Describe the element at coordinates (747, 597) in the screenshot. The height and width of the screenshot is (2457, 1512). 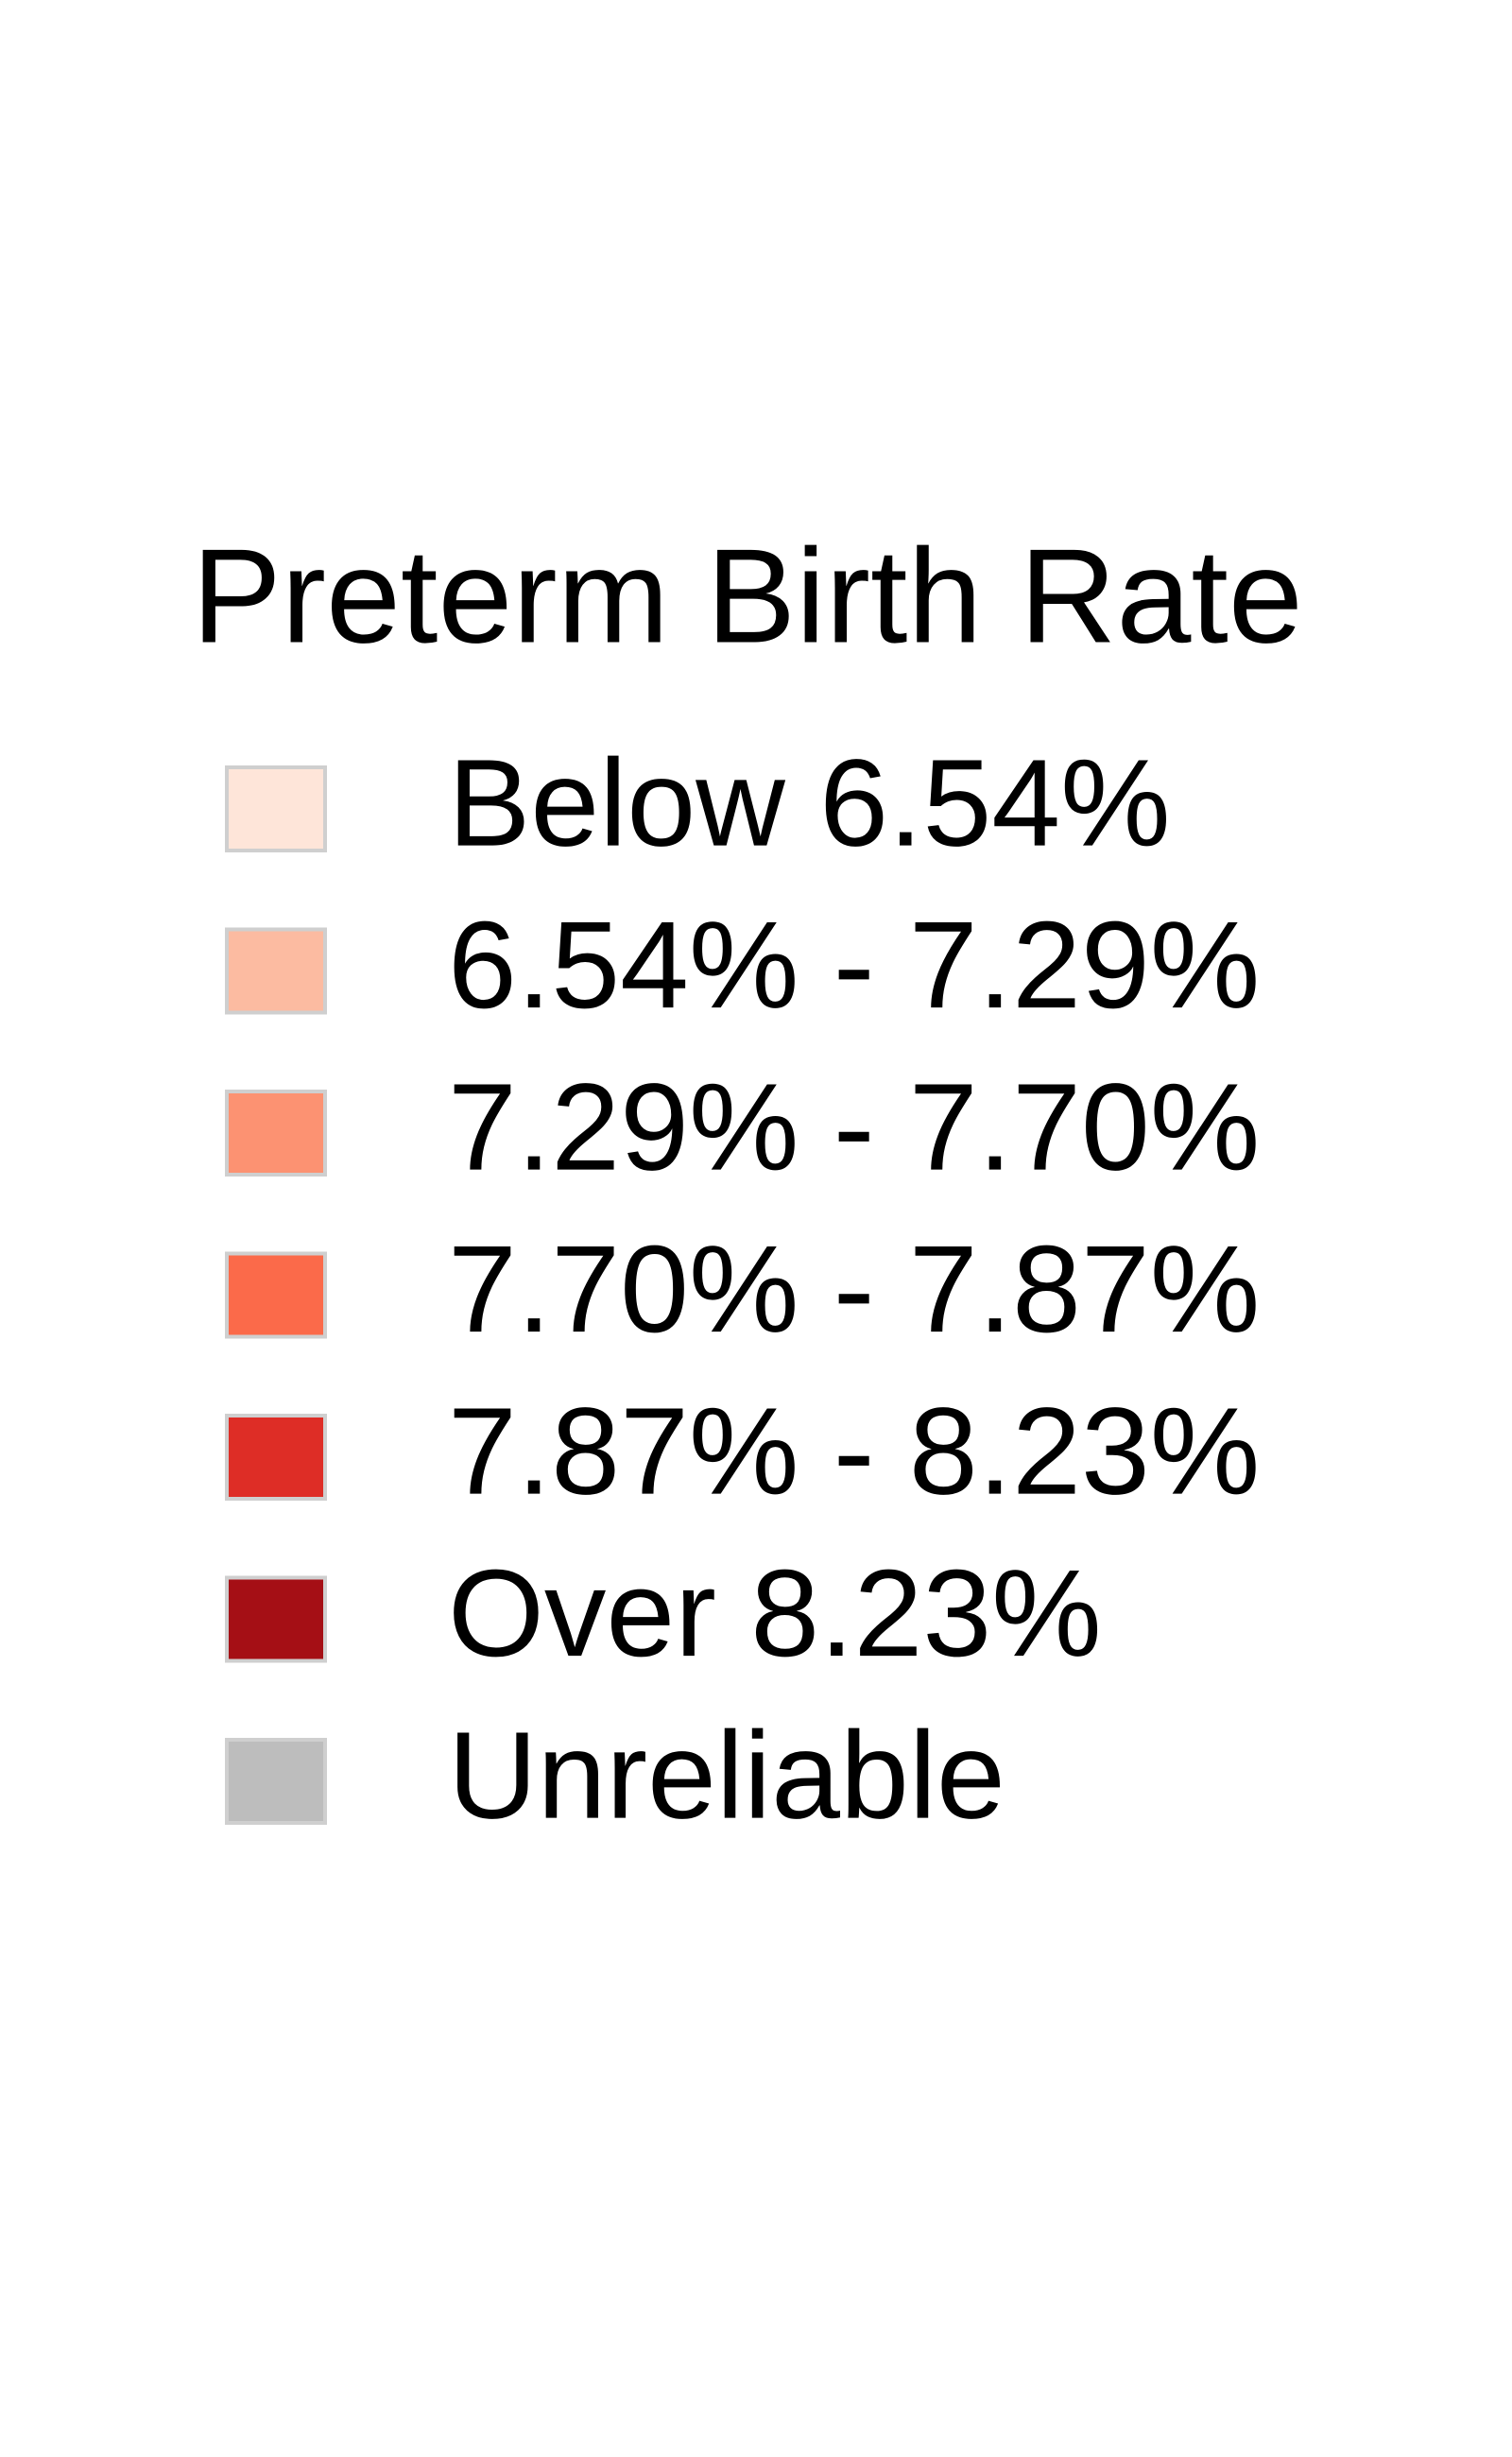
I see `legend-title: Preterm Birth Rate` at that location.